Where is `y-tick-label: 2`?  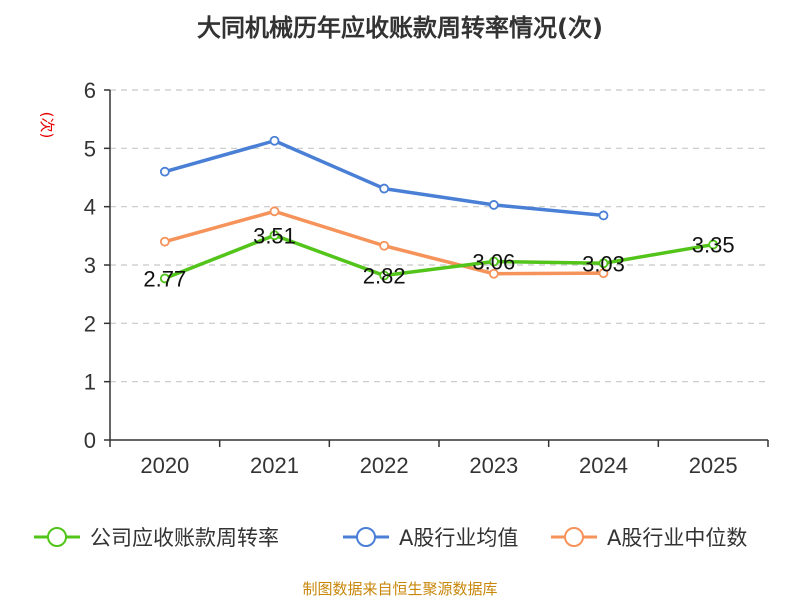 y-tick-label: 2 is located at coordinates (90, 323).